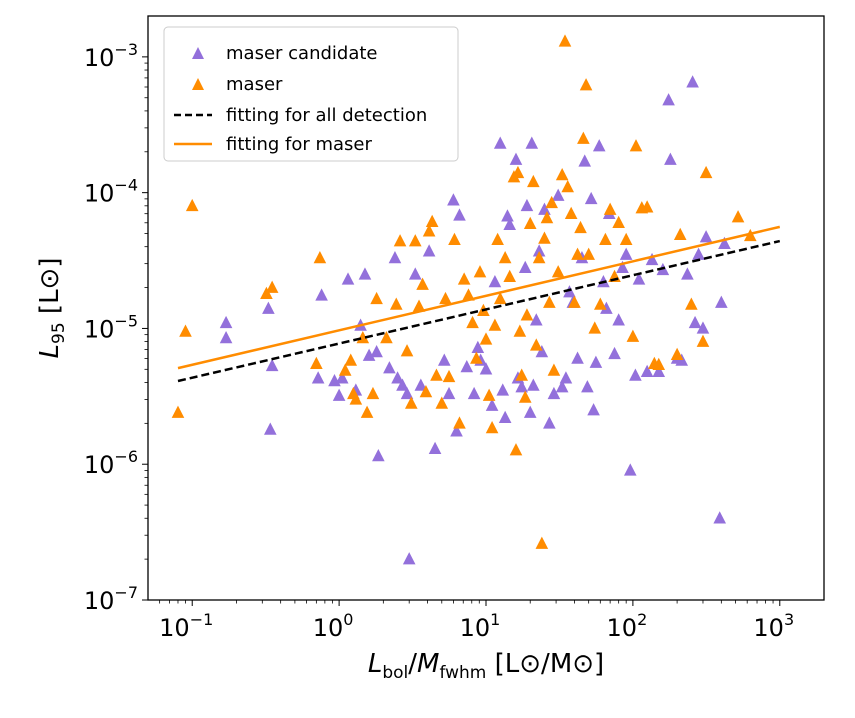 The image size is (855, 718). I want to click on y-tick-label: 10⁻⁵, so click(111, 327).